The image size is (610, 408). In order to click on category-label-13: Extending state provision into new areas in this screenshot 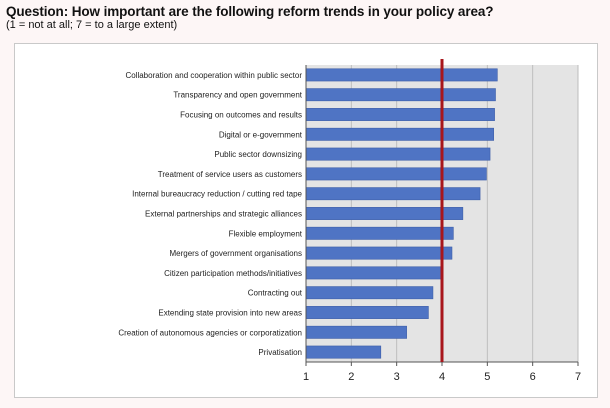, I will do `click(230, 313)`.